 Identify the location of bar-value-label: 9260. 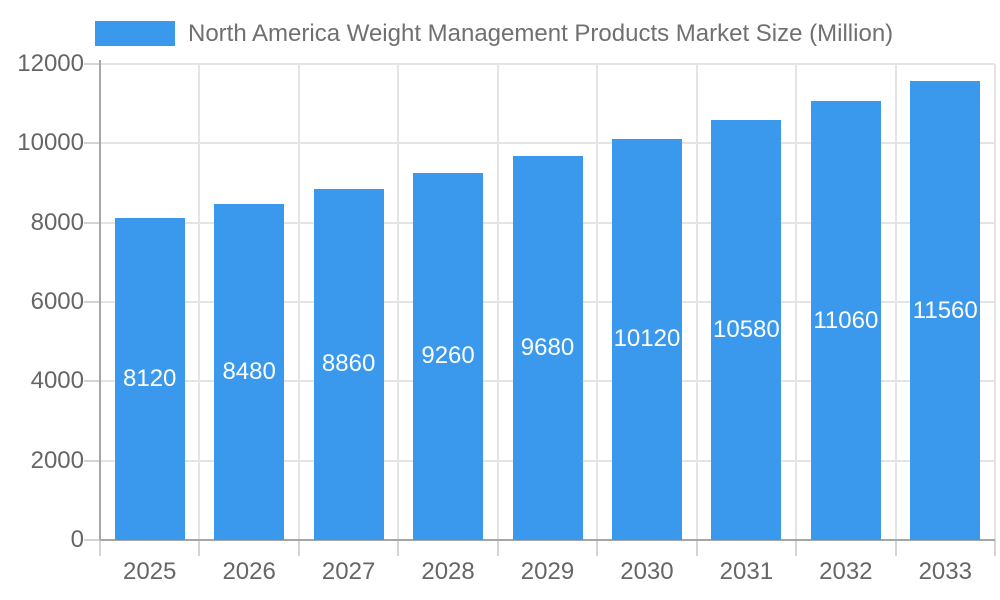
(448, 356).